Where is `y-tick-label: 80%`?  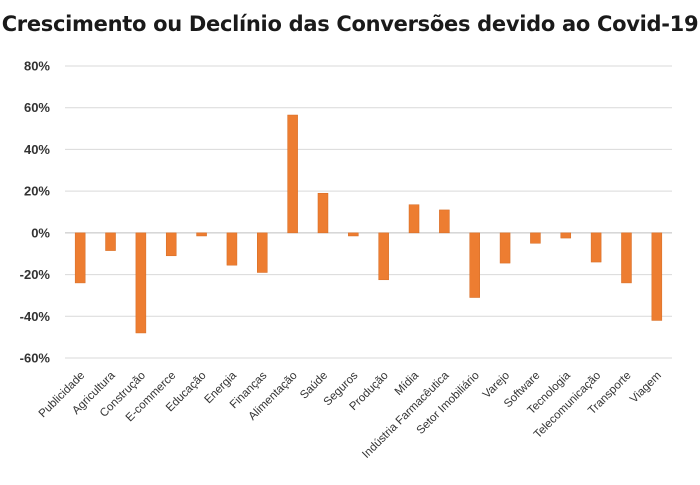 y-tick-label: 80% is located at coordinates (37, 66).